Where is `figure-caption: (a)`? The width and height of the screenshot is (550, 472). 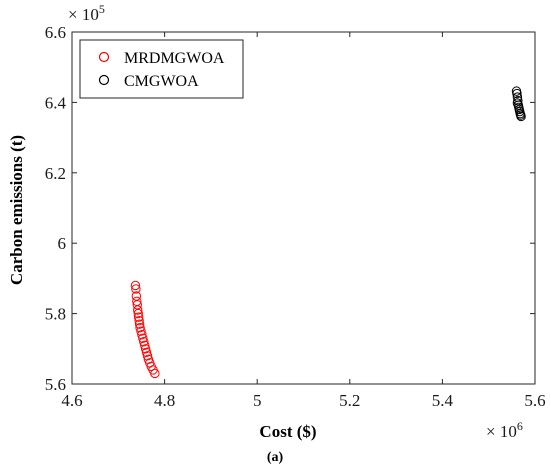 figure-caption: (a) is located at coordinates (275, 457).